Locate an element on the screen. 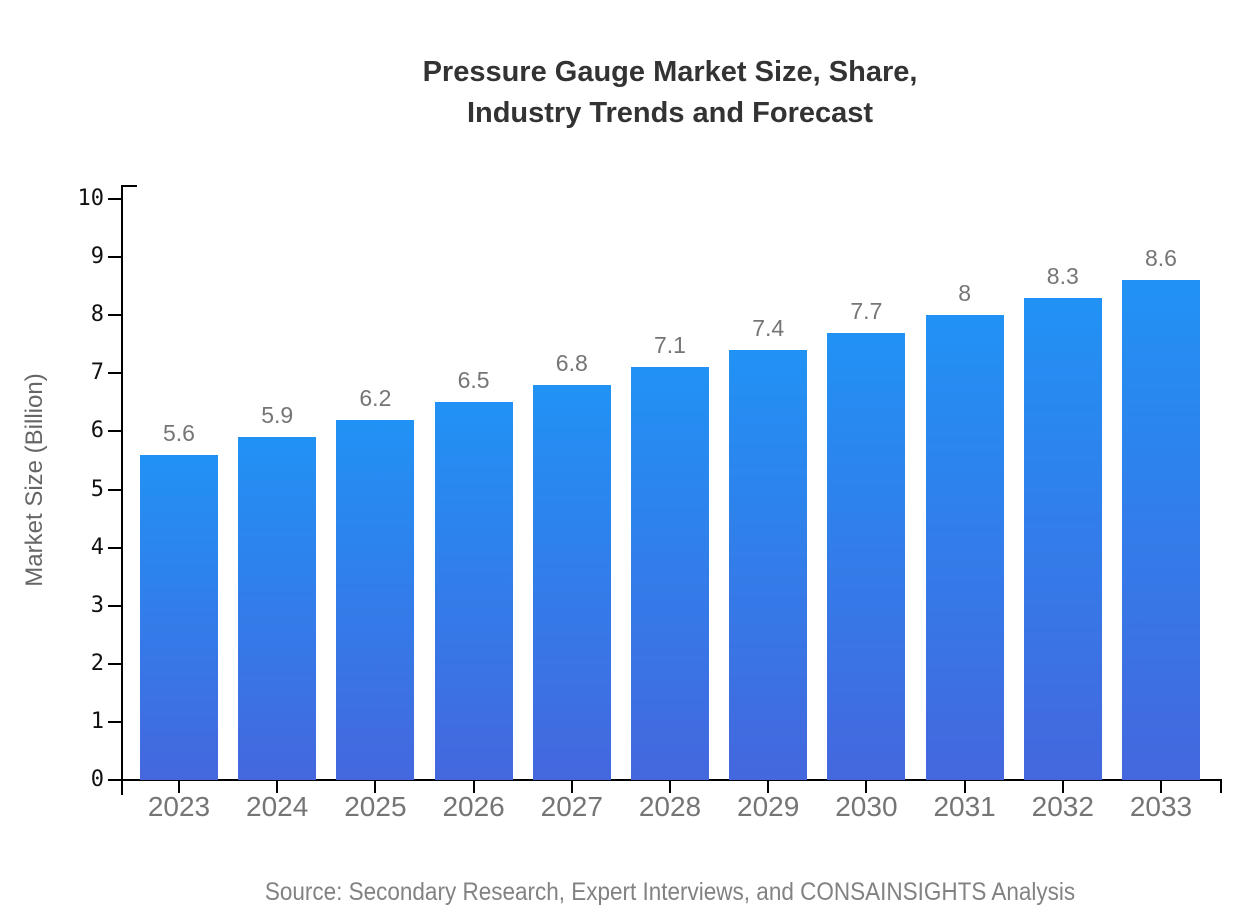  y-tick-label: 5 is located at coordinates (97, 489).